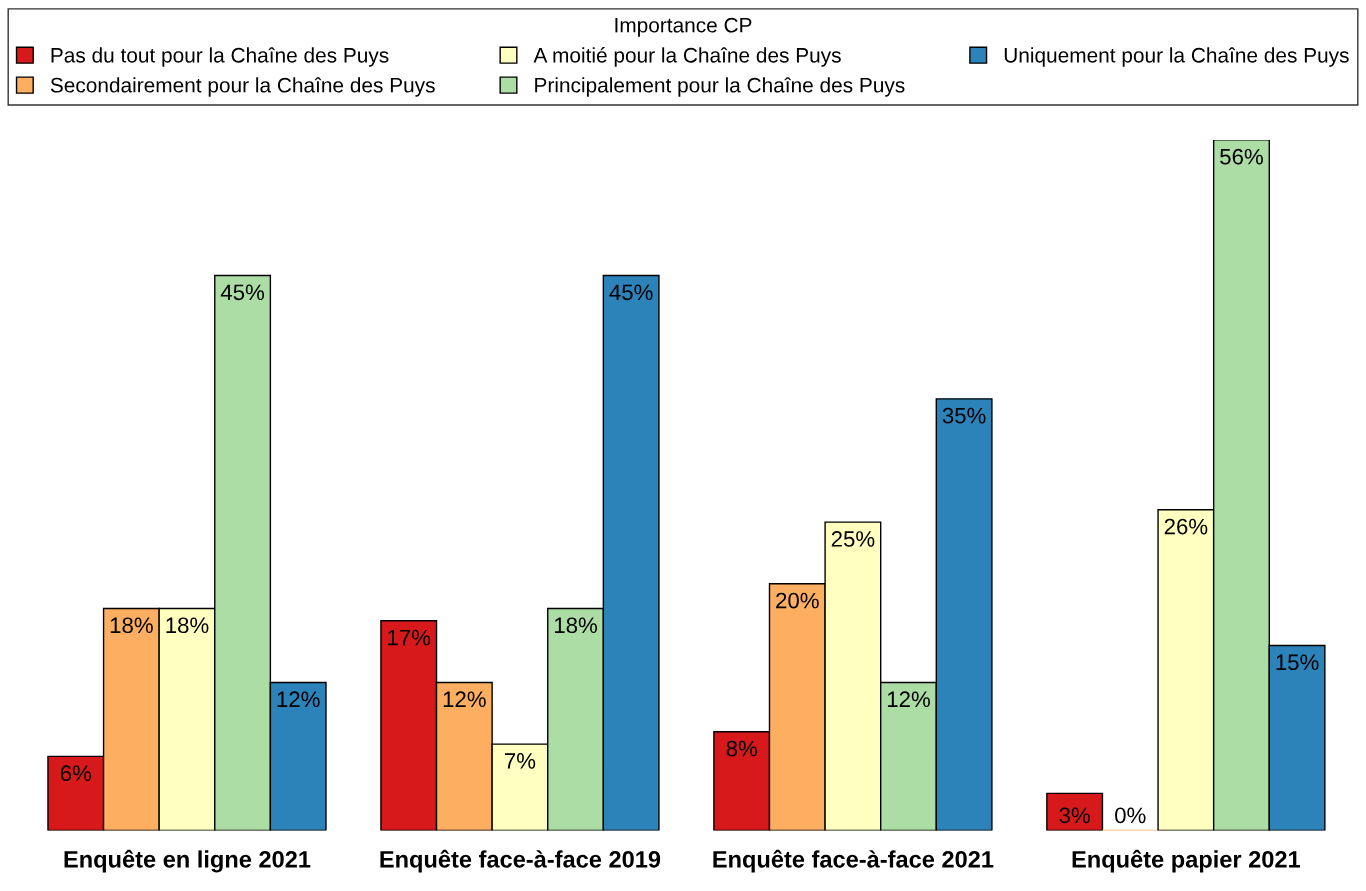 The width and height of the screenshot is (1366, 891). I want to click on data-label: 0%, so click(1130, 815).